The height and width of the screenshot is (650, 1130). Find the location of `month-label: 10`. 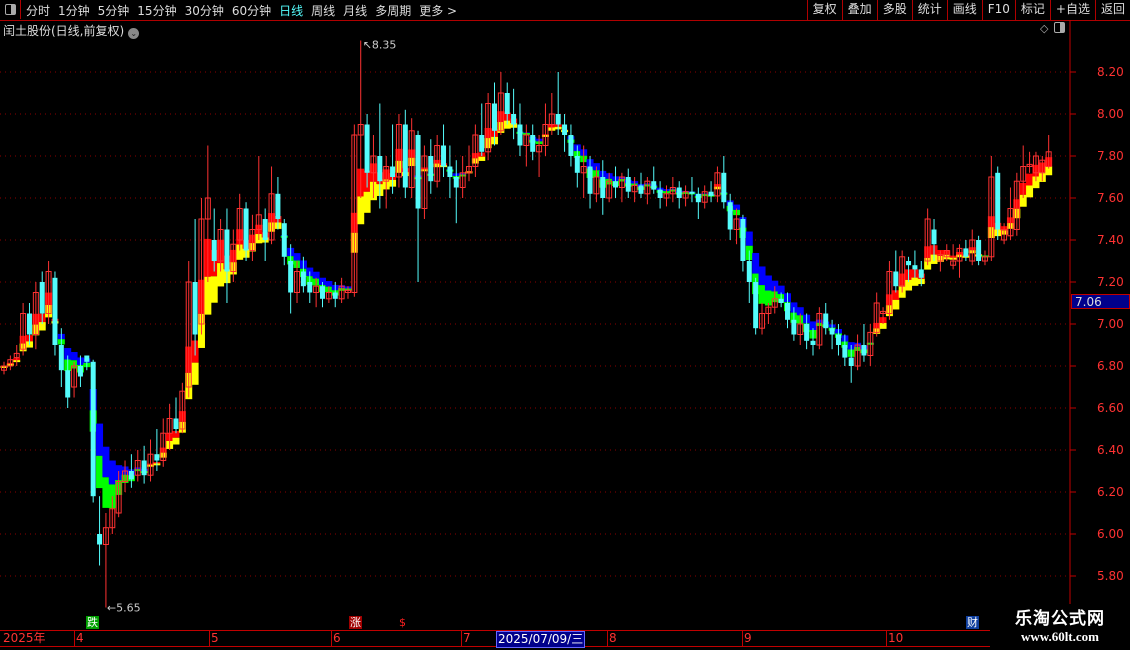

month-label: 10 is located at coordinates (895, 638).